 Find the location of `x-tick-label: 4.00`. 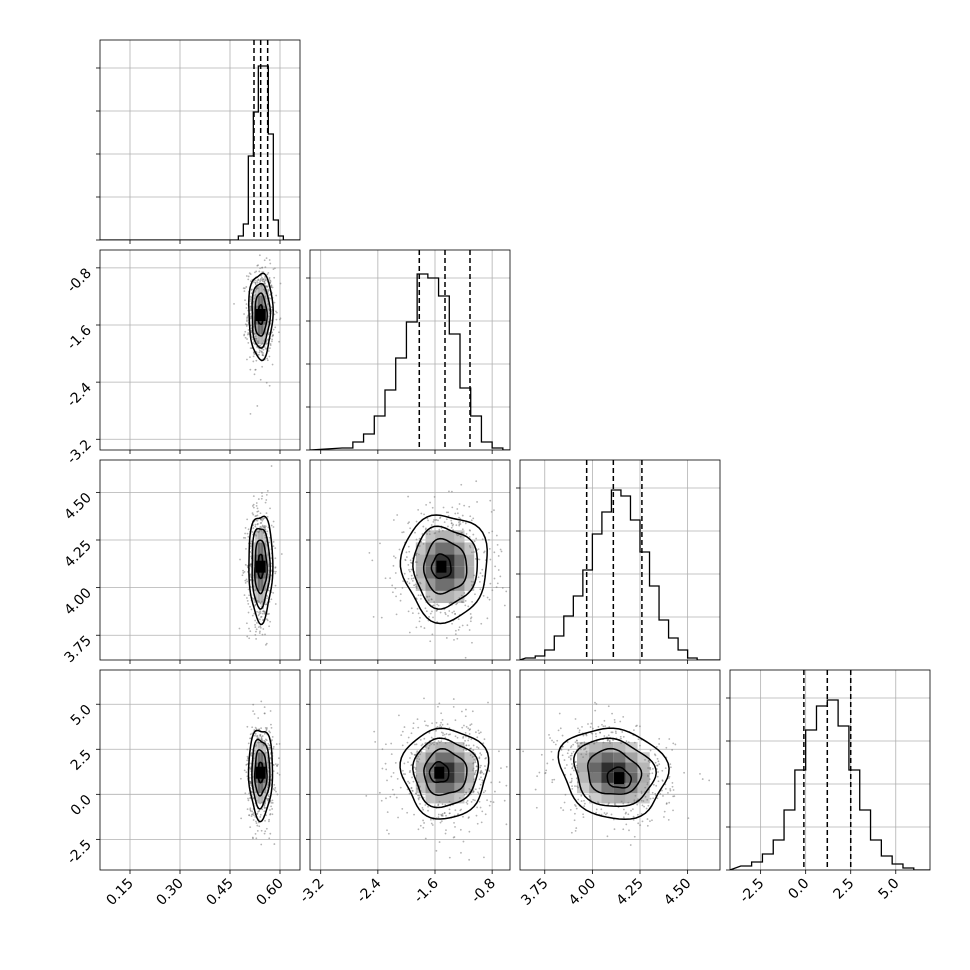

x-tick-label: 4.00 is located at coordinates (582, 892).